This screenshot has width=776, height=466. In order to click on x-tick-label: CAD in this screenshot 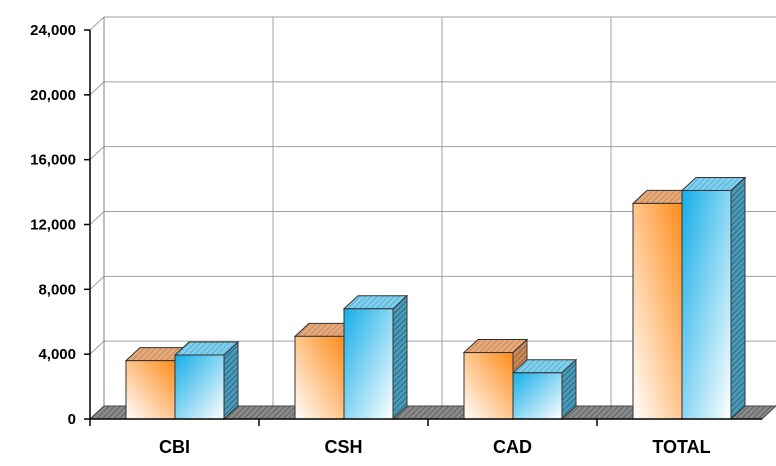, I will do `click(512, 447)`.